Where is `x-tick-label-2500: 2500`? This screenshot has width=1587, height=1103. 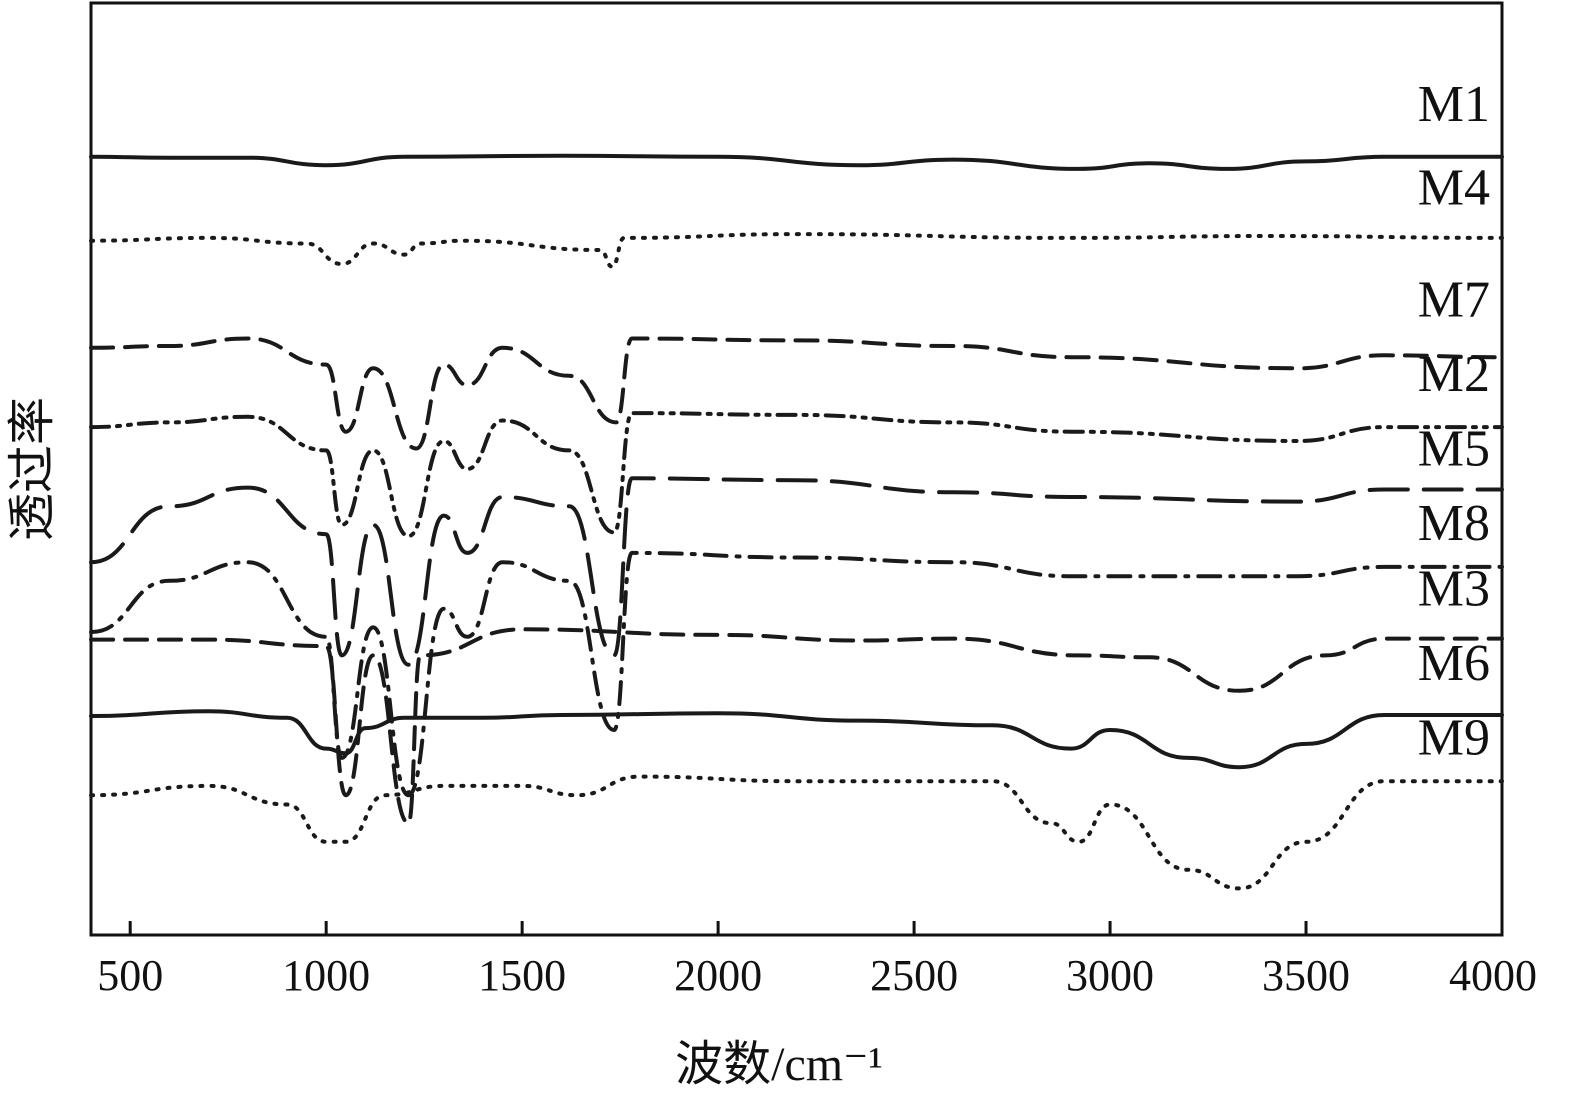
x-tick-label-2500: 2500 is located at coordinates (914, 975).